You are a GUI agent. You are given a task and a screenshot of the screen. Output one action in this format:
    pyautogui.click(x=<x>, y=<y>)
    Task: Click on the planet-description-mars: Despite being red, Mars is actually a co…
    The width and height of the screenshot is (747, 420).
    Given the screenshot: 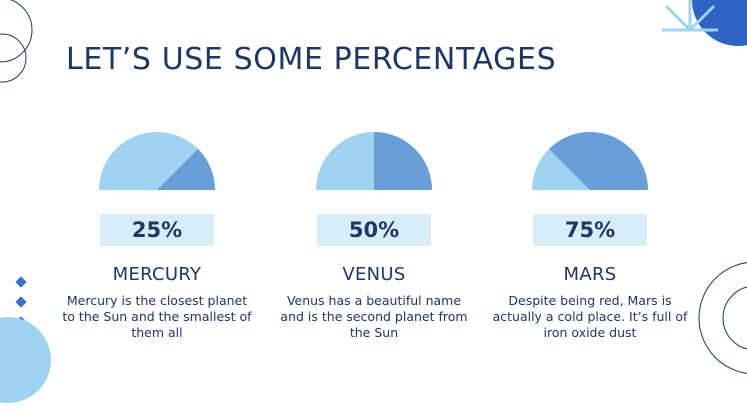 What is the action you would take?
    pyautogui.click(x=590, y=316)
    